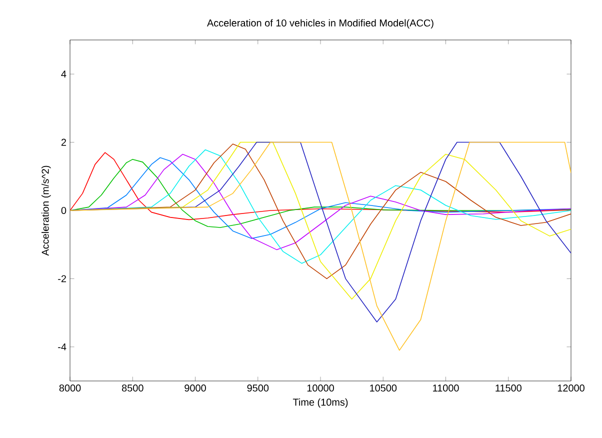  What do you see at coordinates (63, 210) in the screenshot?
I see `y-tick-label: 0` at bounding box center [63, 210].